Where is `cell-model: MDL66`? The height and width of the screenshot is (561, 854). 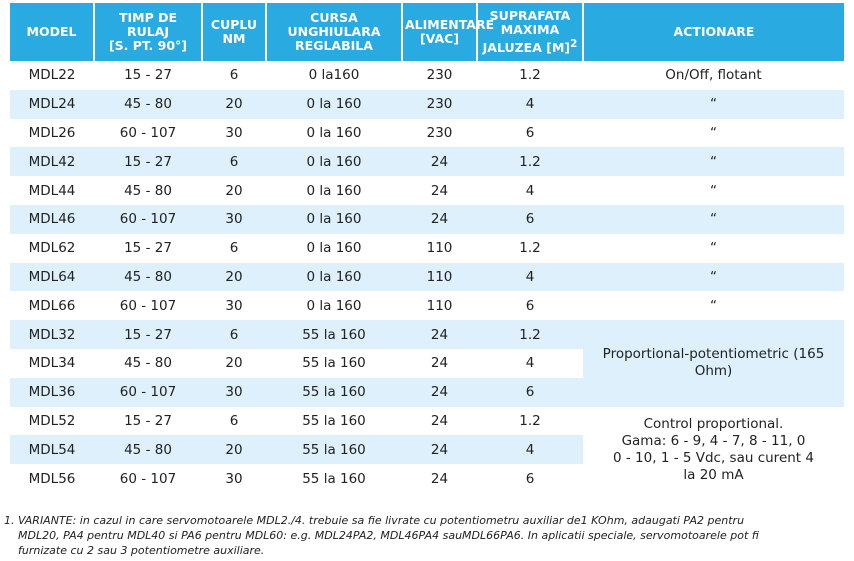 cell-model: MDL66 is located at coordinates (52, 305).